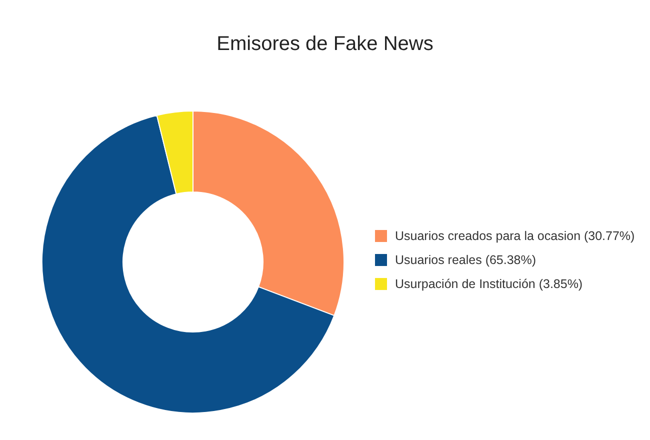 This screenshot has height=440, width=650. Describe the element at coordinates (489, 284) in the screenshot. I see `legend-label: Usurpación de Institución (3.85%)` at that location.